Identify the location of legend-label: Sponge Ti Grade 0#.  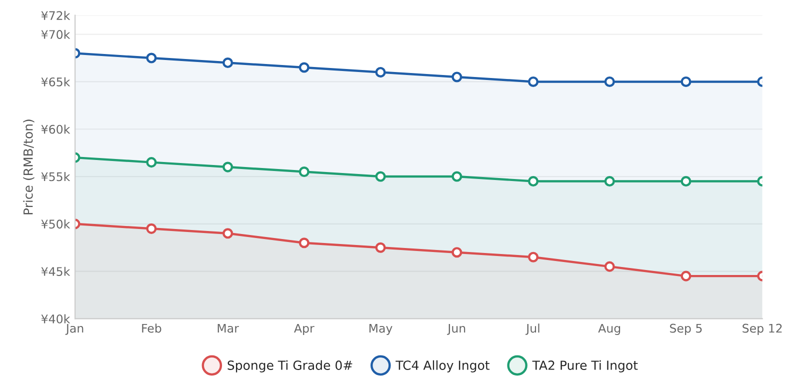
(290, 366).